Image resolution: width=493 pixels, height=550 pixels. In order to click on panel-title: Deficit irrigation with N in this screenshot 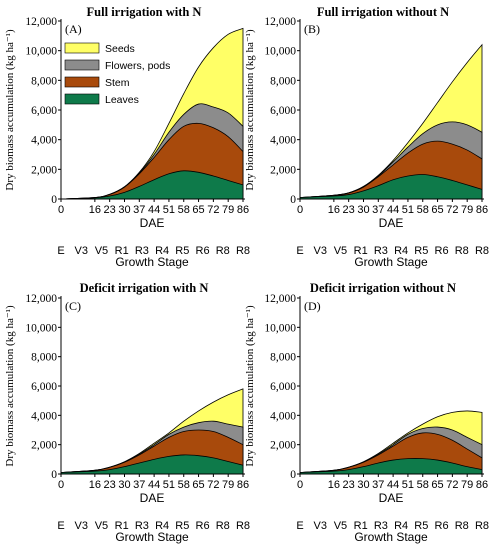, I will do `click(144, 288)`.